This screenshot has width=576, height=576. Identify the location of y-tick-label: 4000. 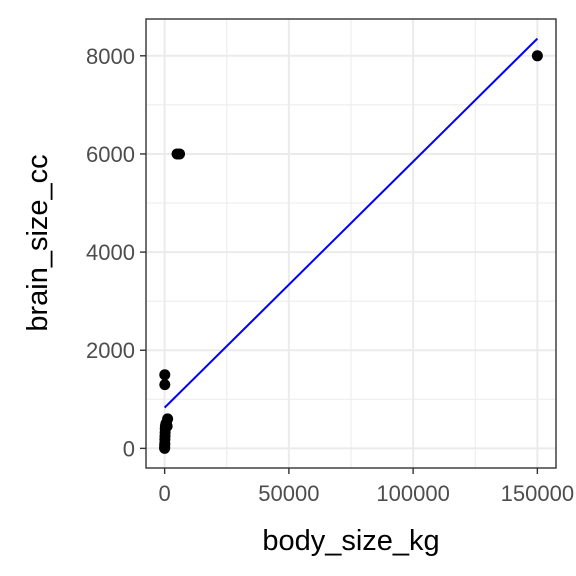
(110, 252).